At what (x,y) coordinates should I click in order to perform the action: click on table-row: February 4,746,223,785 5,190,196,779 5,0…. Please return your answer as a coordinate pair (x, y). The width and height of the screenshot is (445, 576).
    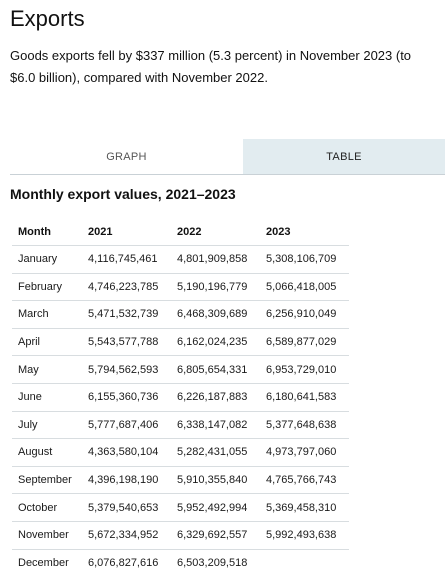
    Looking at the image, I should click on (180, 287).